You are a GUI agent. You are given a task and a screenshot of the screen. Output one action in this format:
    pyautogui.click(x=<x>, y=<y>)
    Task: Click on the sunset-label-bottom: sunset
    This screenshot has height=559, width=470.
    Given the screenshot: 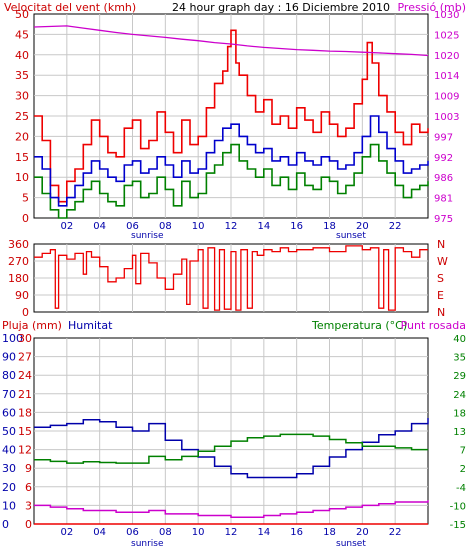 What is the action you would take?
    pyautogui.click(x=351, y=544)
    